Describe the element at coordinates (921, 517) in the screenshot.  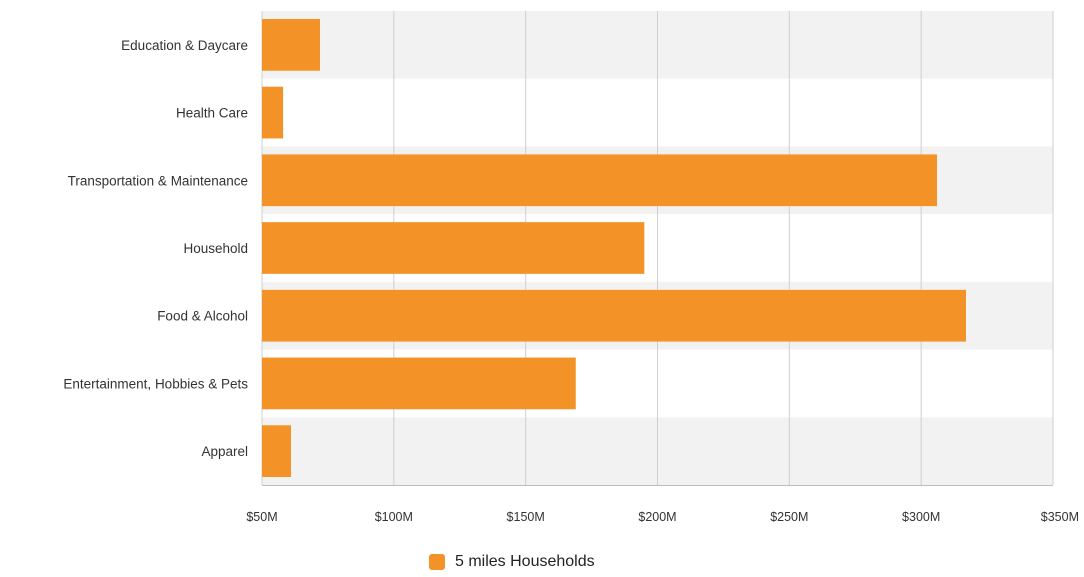
I see `x-tick-label: $300M` at that location.